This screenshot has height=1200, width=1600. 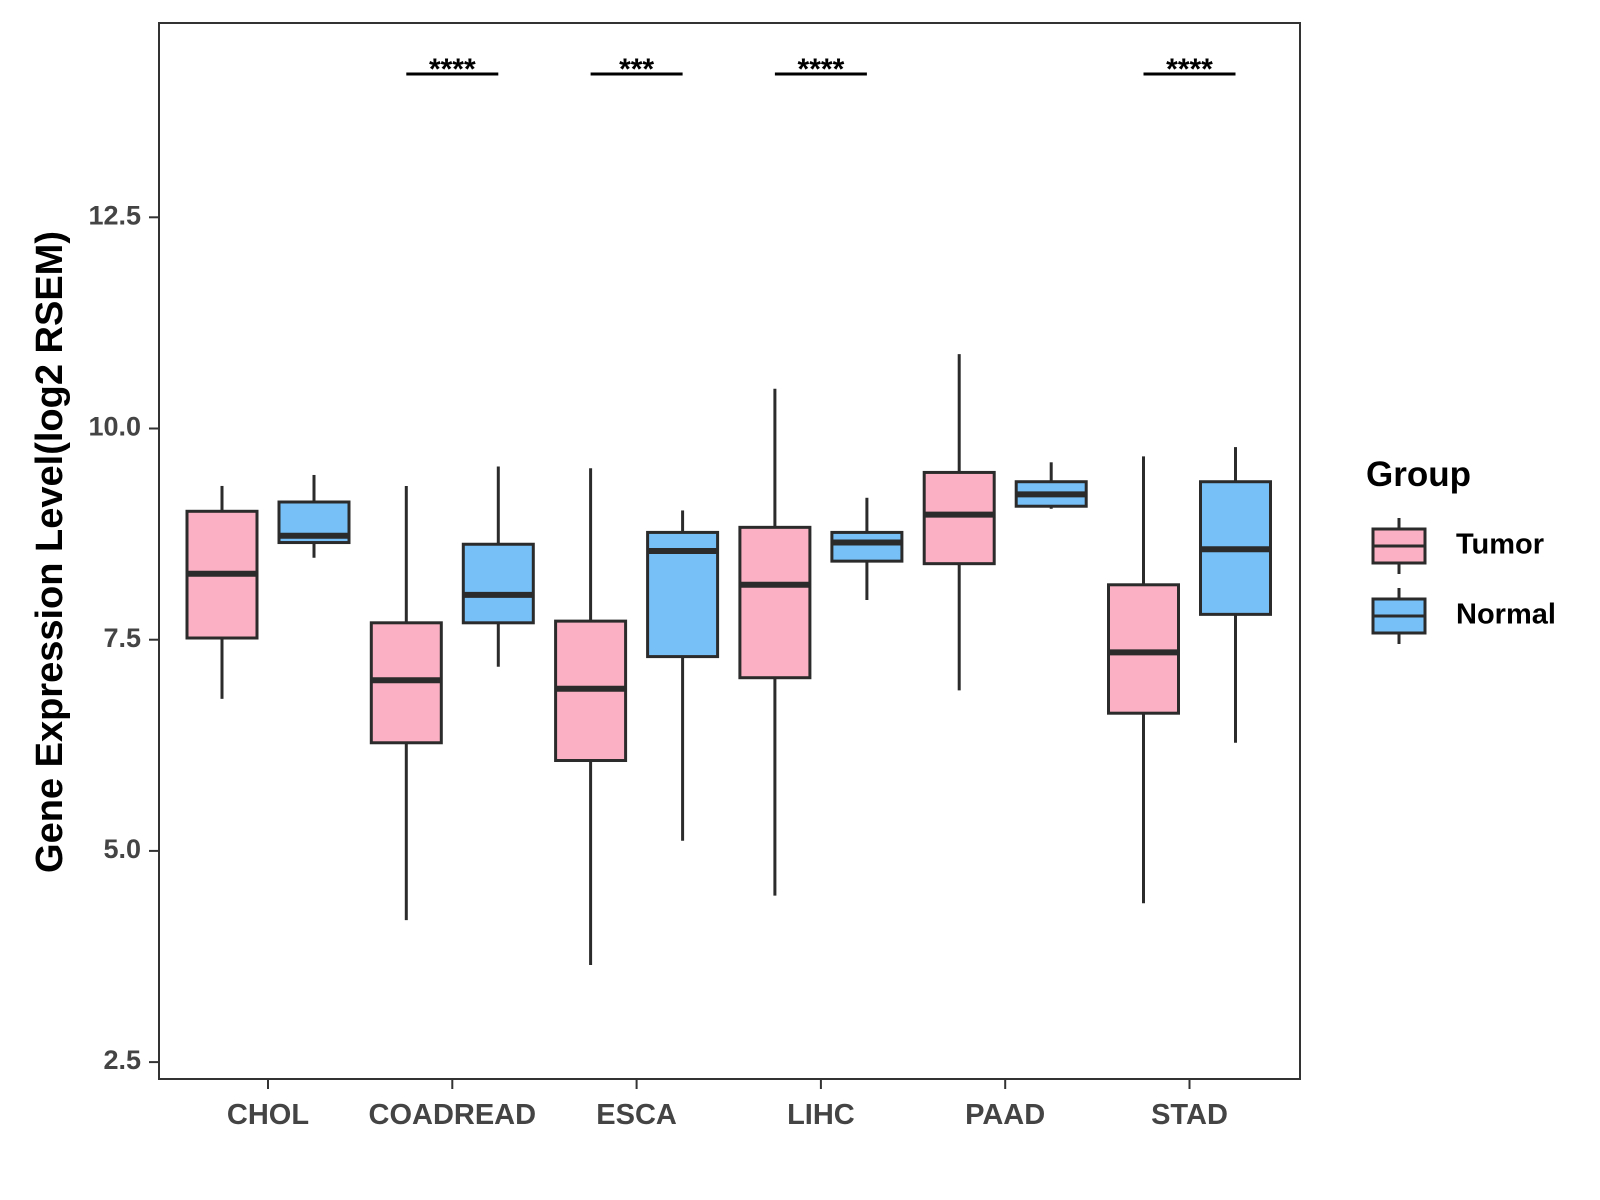 What do you see at coordinates (222, 592) in the screenshot?
I see `box-chol-tumor` at bounding box center [222, 592].